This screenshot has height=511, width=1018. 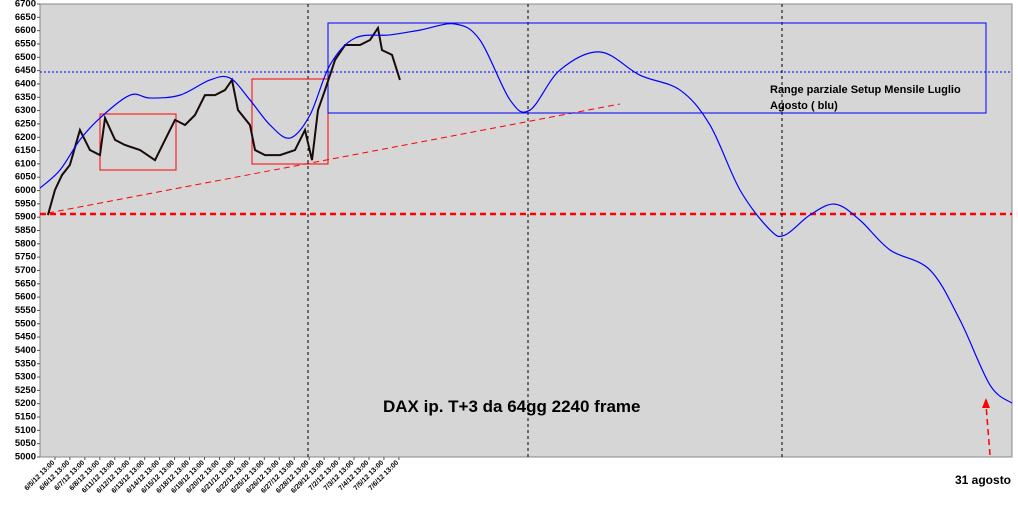 I want to click on y-tick-label: 5850, so click(x=25, y=230).